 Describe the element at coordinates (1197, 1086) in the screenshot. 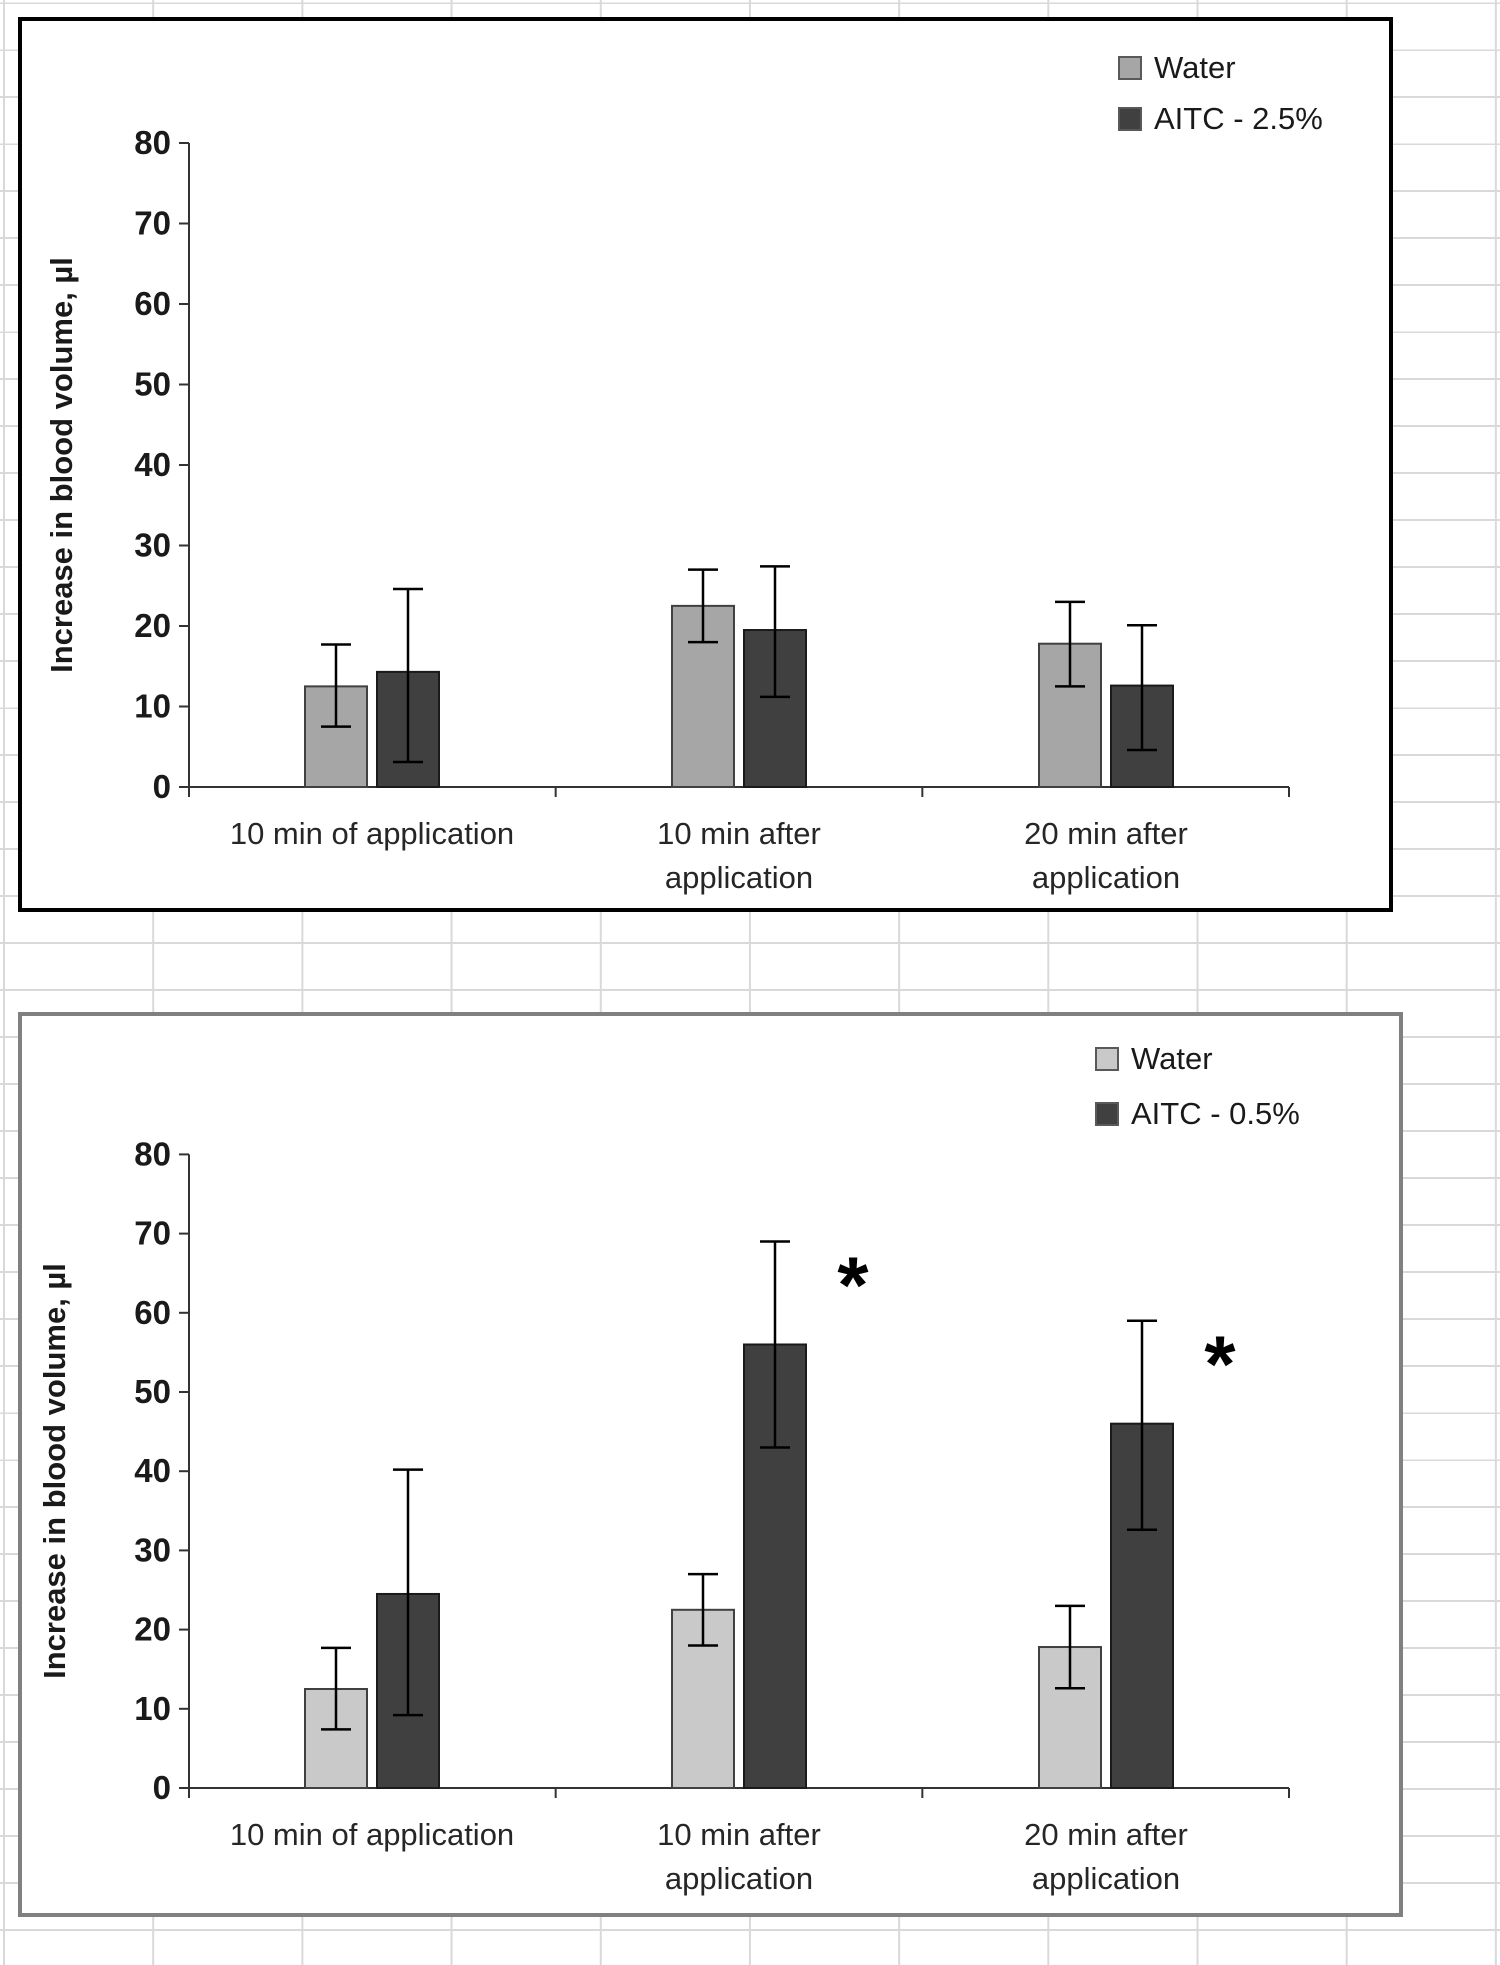

I see `legend: Water AITC - 0.5%` at that location.